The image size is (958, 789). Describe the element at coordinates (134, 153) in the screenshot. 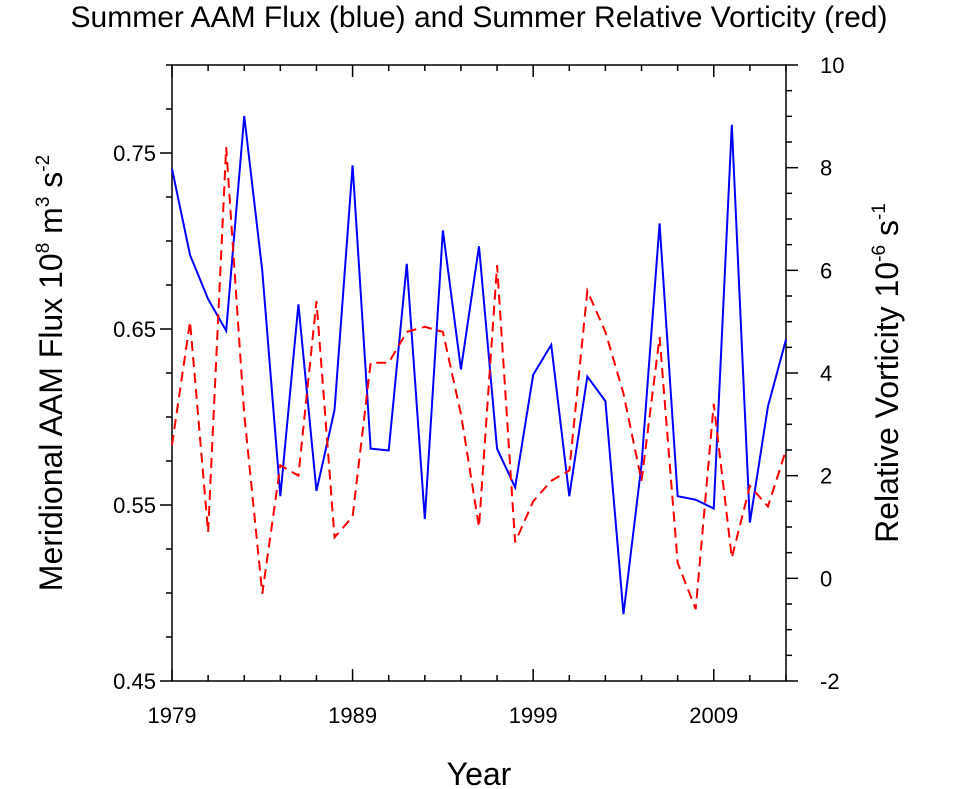

I see `y-left-tick-label: 0.75` at that location.